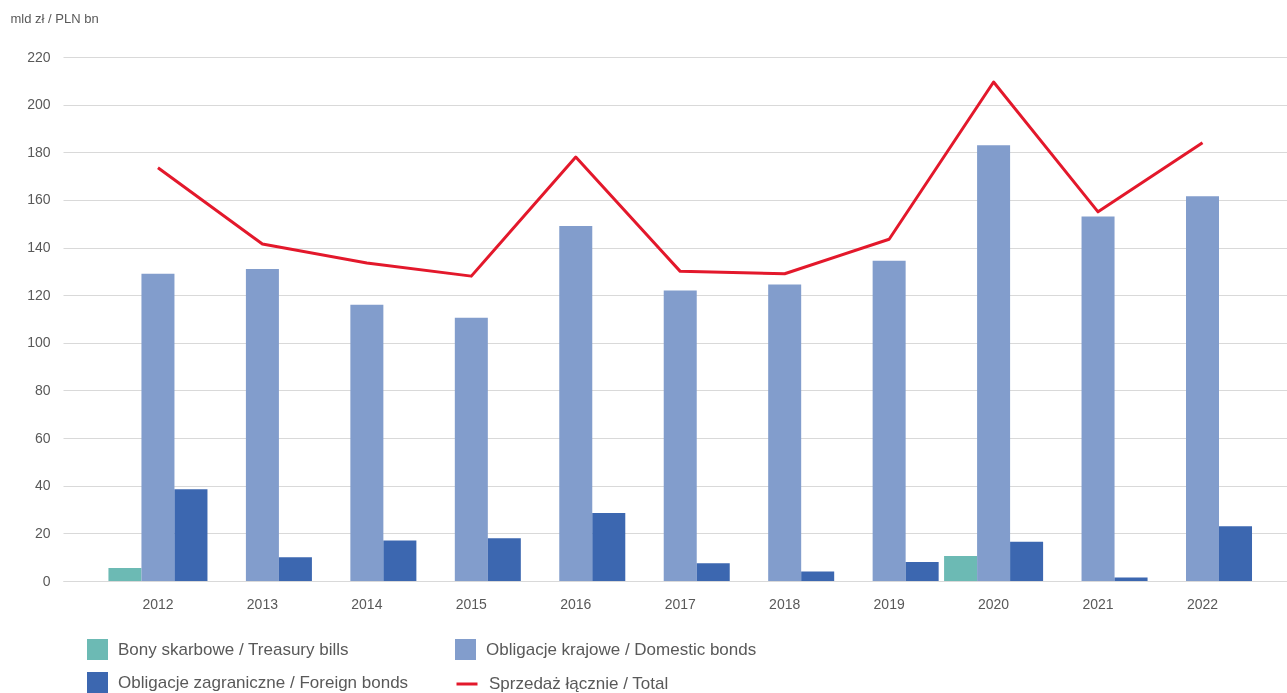 Image resolution: width=1287 pixels, height=693 pixels. I want to click on x-tick-label: 2021, so click(1098, 603).